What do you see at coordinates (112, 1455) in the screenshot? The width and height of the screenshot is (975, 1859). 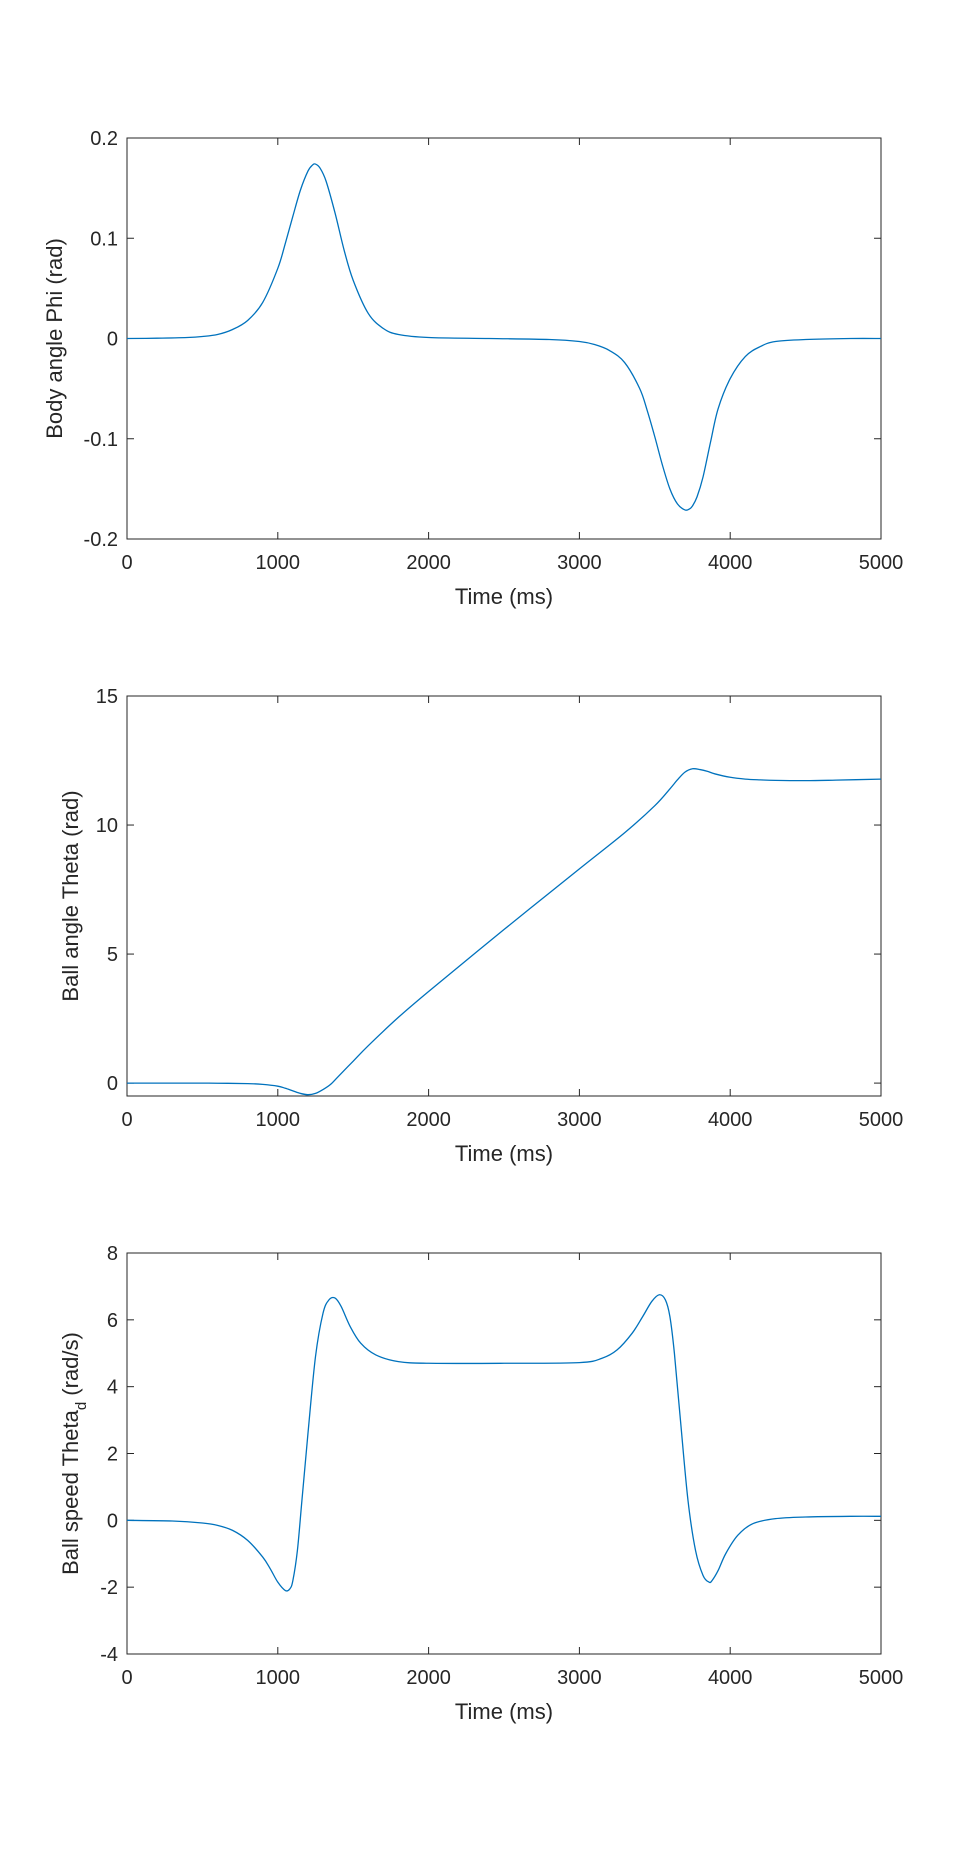 I see `y-tick-label: 2` at bounding box center [112, 1455].